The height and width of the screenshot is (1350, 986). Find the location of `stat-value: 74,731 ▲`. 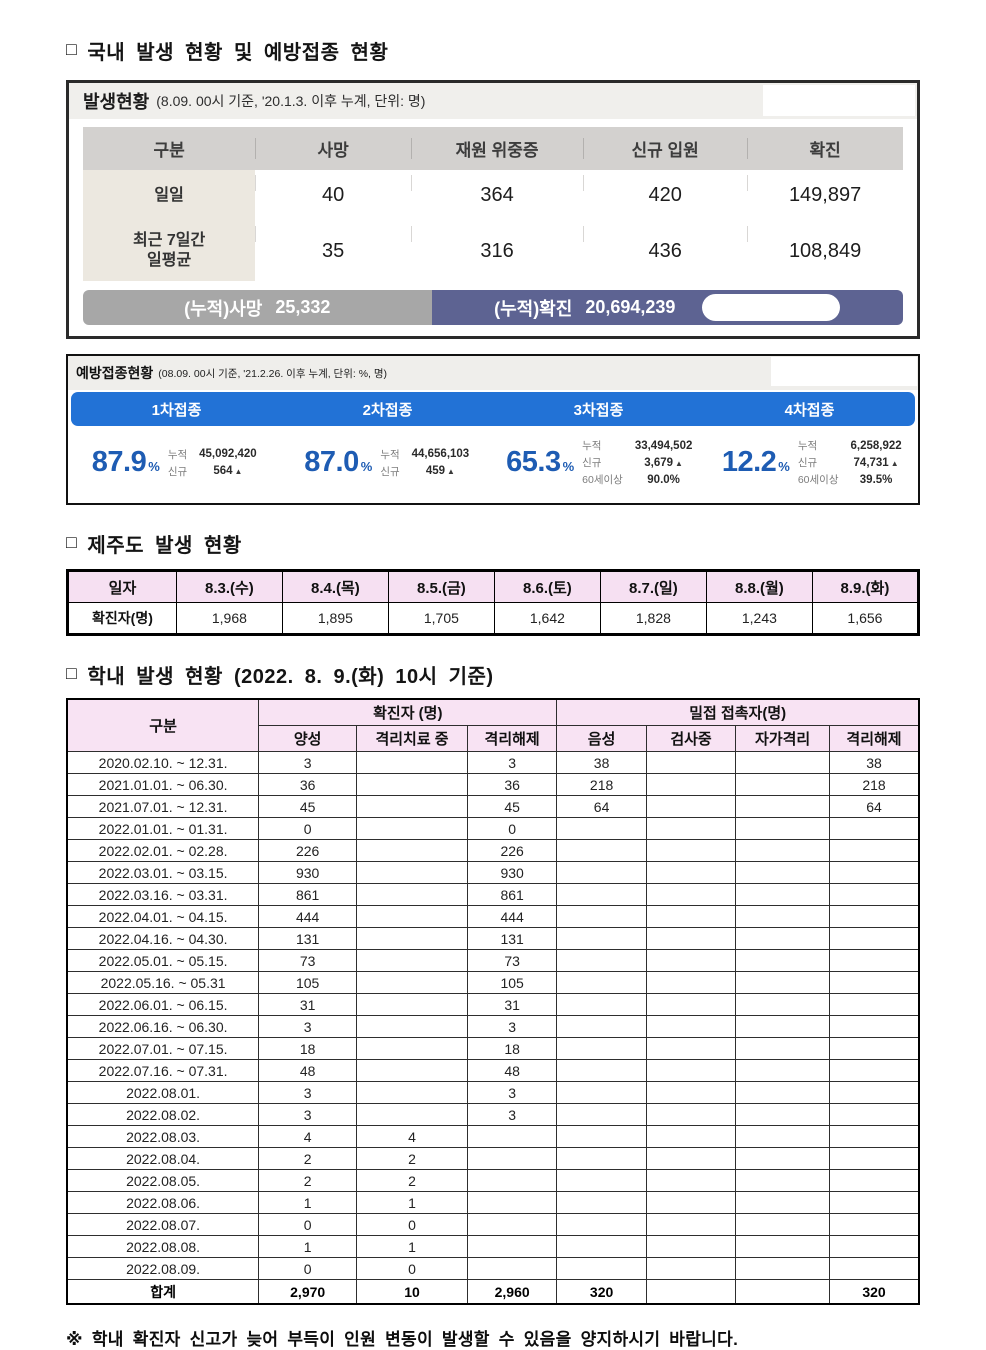

stat-value: 74,731 ▲ is located at coordinates (876, 462).